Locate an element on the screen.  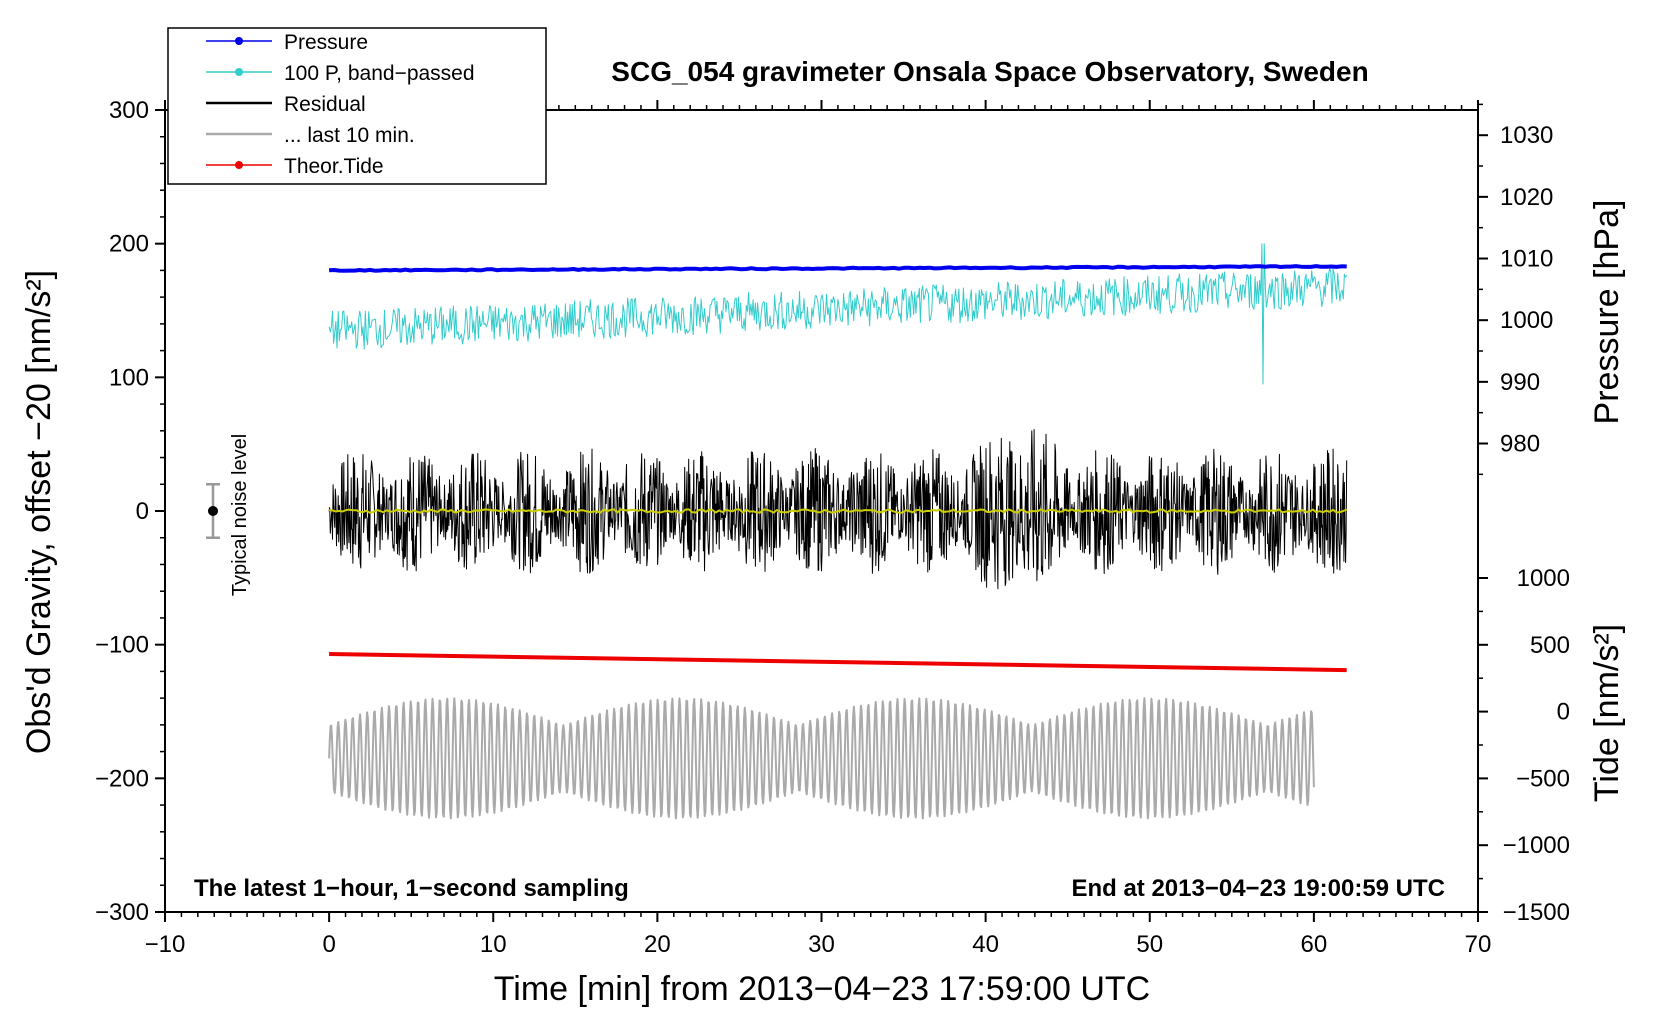
y-axis-tide: −1500 −1000 −500 0 500 1000 is located at coordinates (1524, 745).